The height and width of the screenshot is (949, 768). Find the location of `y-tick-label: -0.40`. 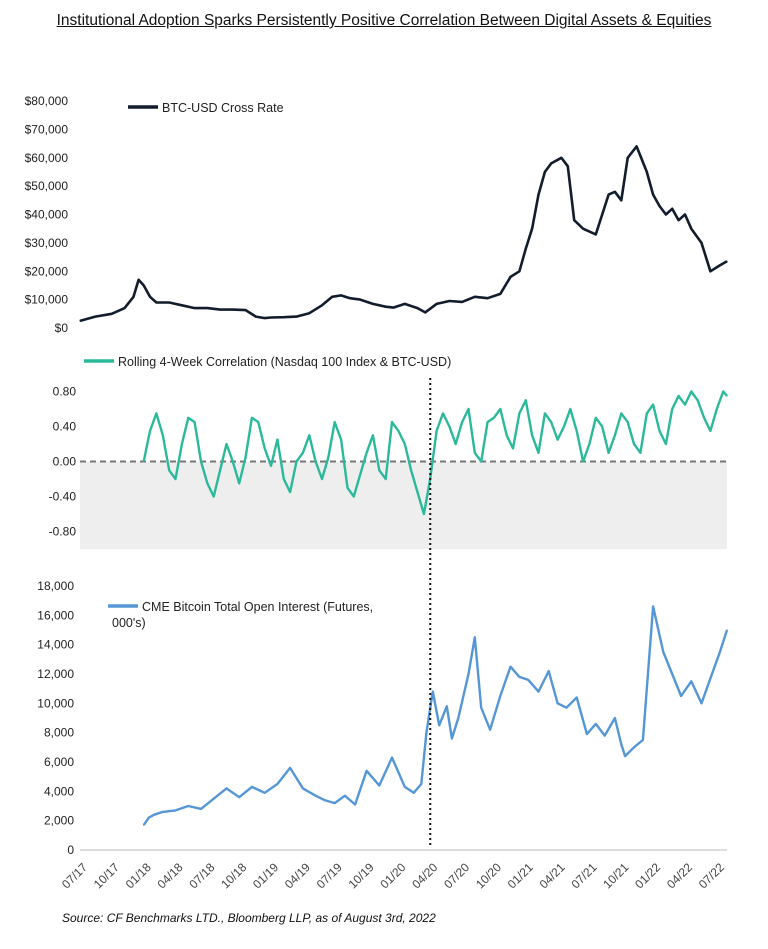

y-tick-label: -0.40 is located at coordinates (63, 497).